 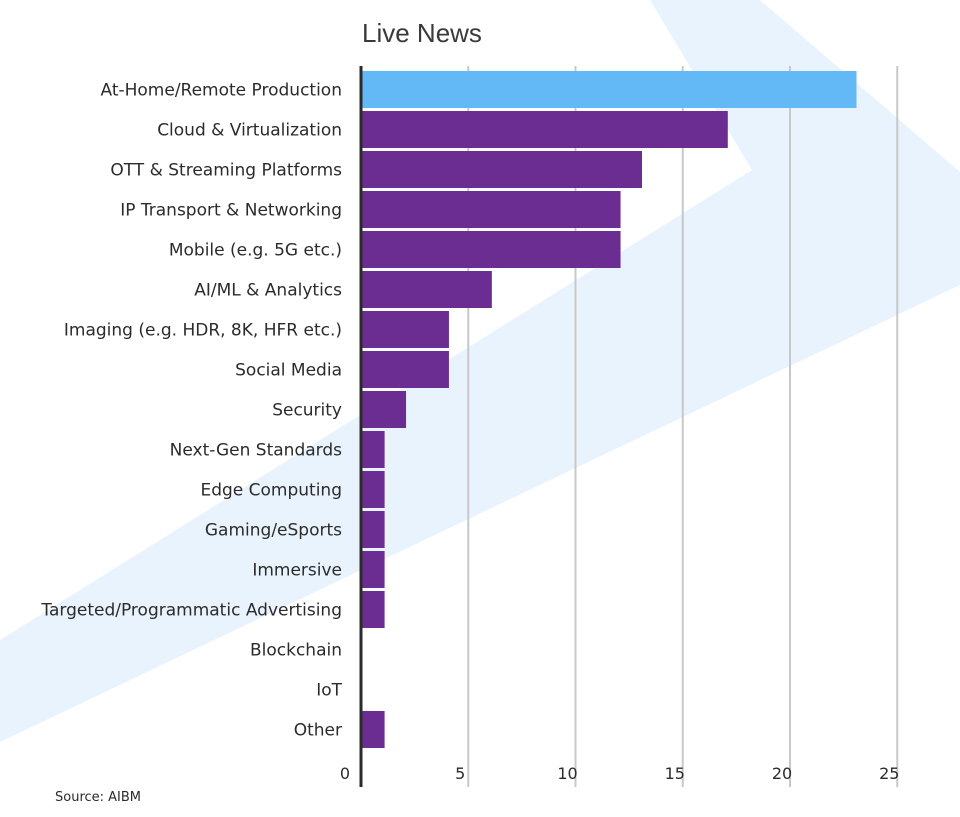 I want to click on x-tick-labels: 0 5 10 15 20 25, so click(x=620, y=773).